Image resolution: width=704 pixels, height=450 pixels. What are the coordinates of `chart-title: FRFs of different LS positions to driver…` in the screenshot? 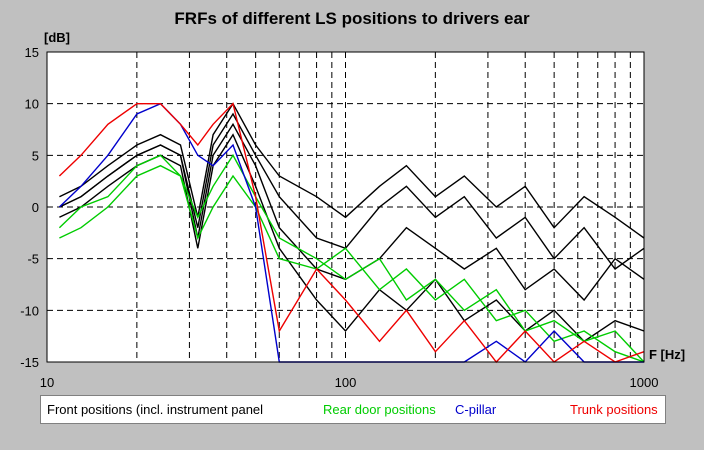 It's located at (352, 18).